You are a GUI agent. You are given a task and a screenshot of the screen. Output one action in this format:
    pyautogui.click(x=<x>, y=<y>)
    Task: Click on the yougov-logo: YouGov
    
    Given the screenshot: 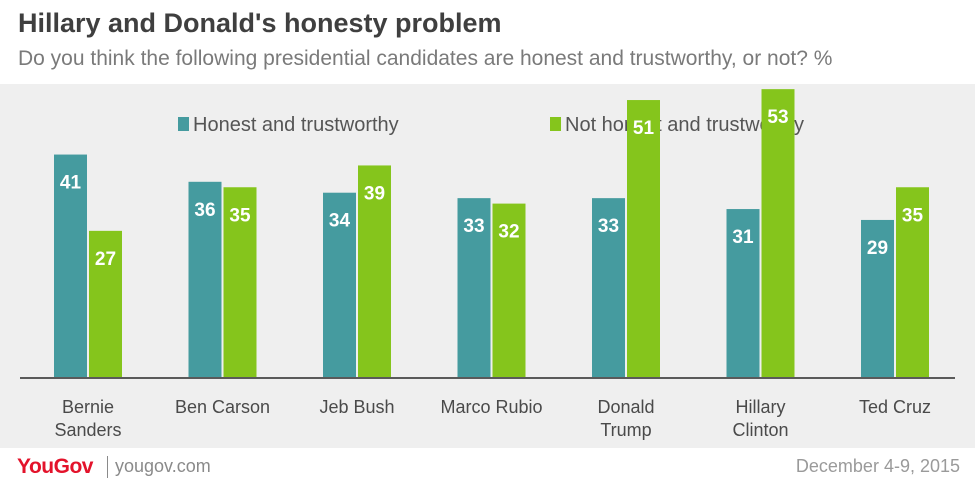 What is the action you would take?
    pyautogui.click(x=55, y=466)
    